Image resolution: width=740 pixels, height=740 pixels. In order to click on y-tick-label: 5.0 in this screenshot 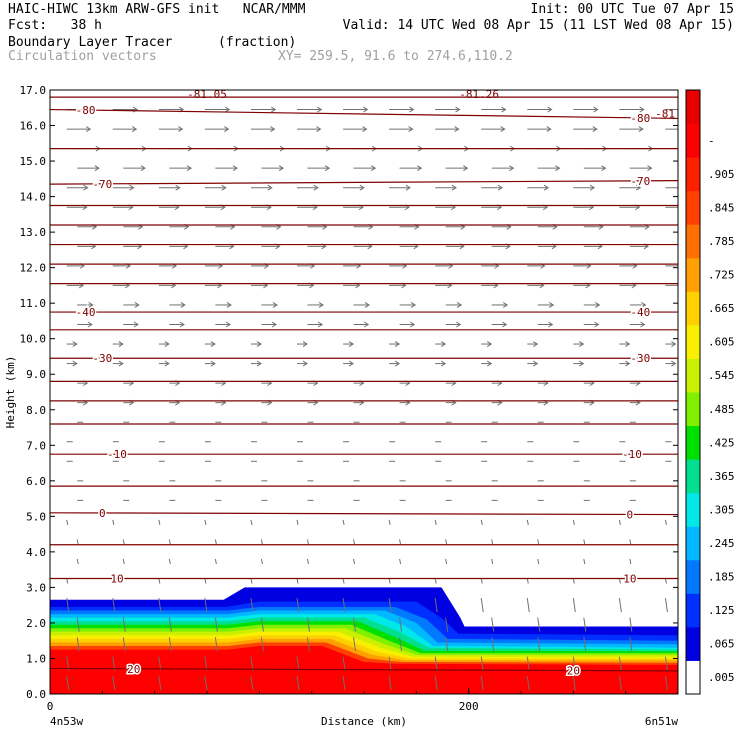, I will do `click(36, 516)`.